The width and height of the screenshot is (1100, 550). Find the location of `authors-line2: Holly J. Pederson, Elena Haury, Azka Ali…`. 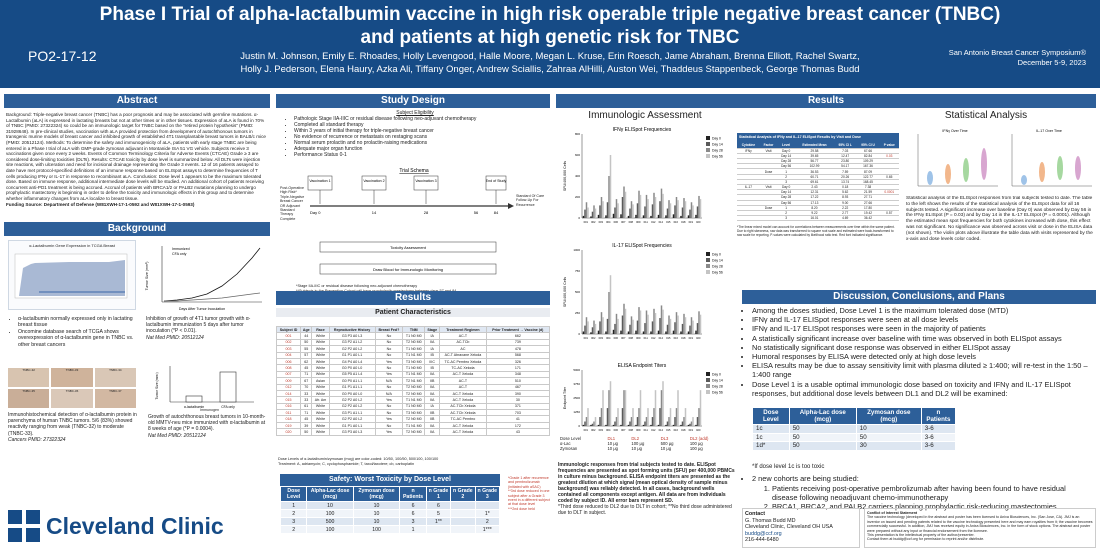

authors-line2: Holly J. Pederson, Elena Haury, Azka Ali… is located at coordinates (550, 69).